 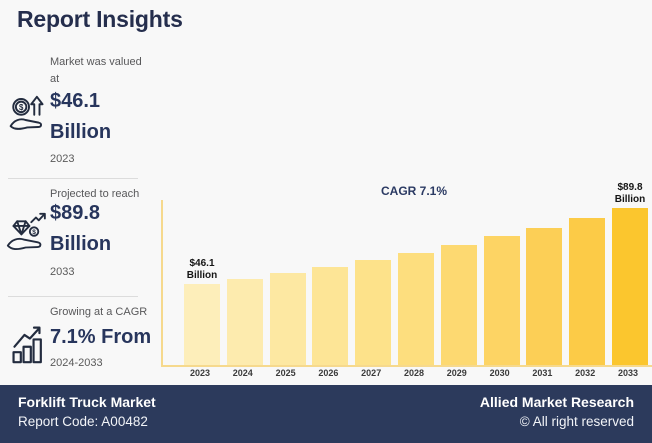 What do you see at coordinates (630, 286) in the screenshot?
I see `bar-2033` at bounding box center [630, 286].